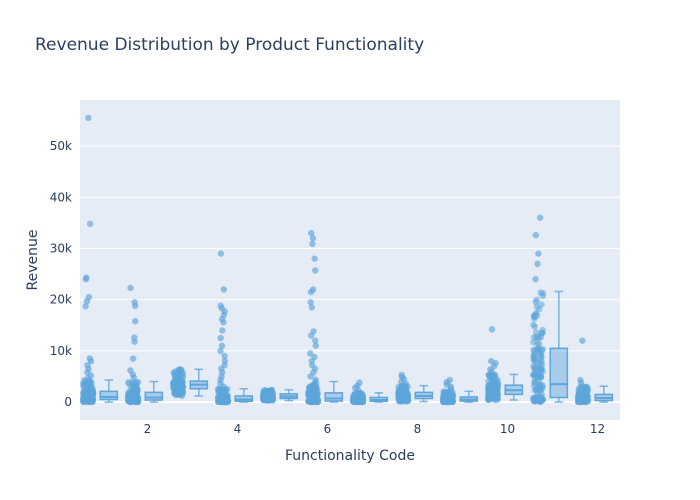 The image size is (700, 500). What do you see at coordinates (61, 197) in the screenshot?
I see `y-tick-label: 40k` at bounding box center [61, 197].